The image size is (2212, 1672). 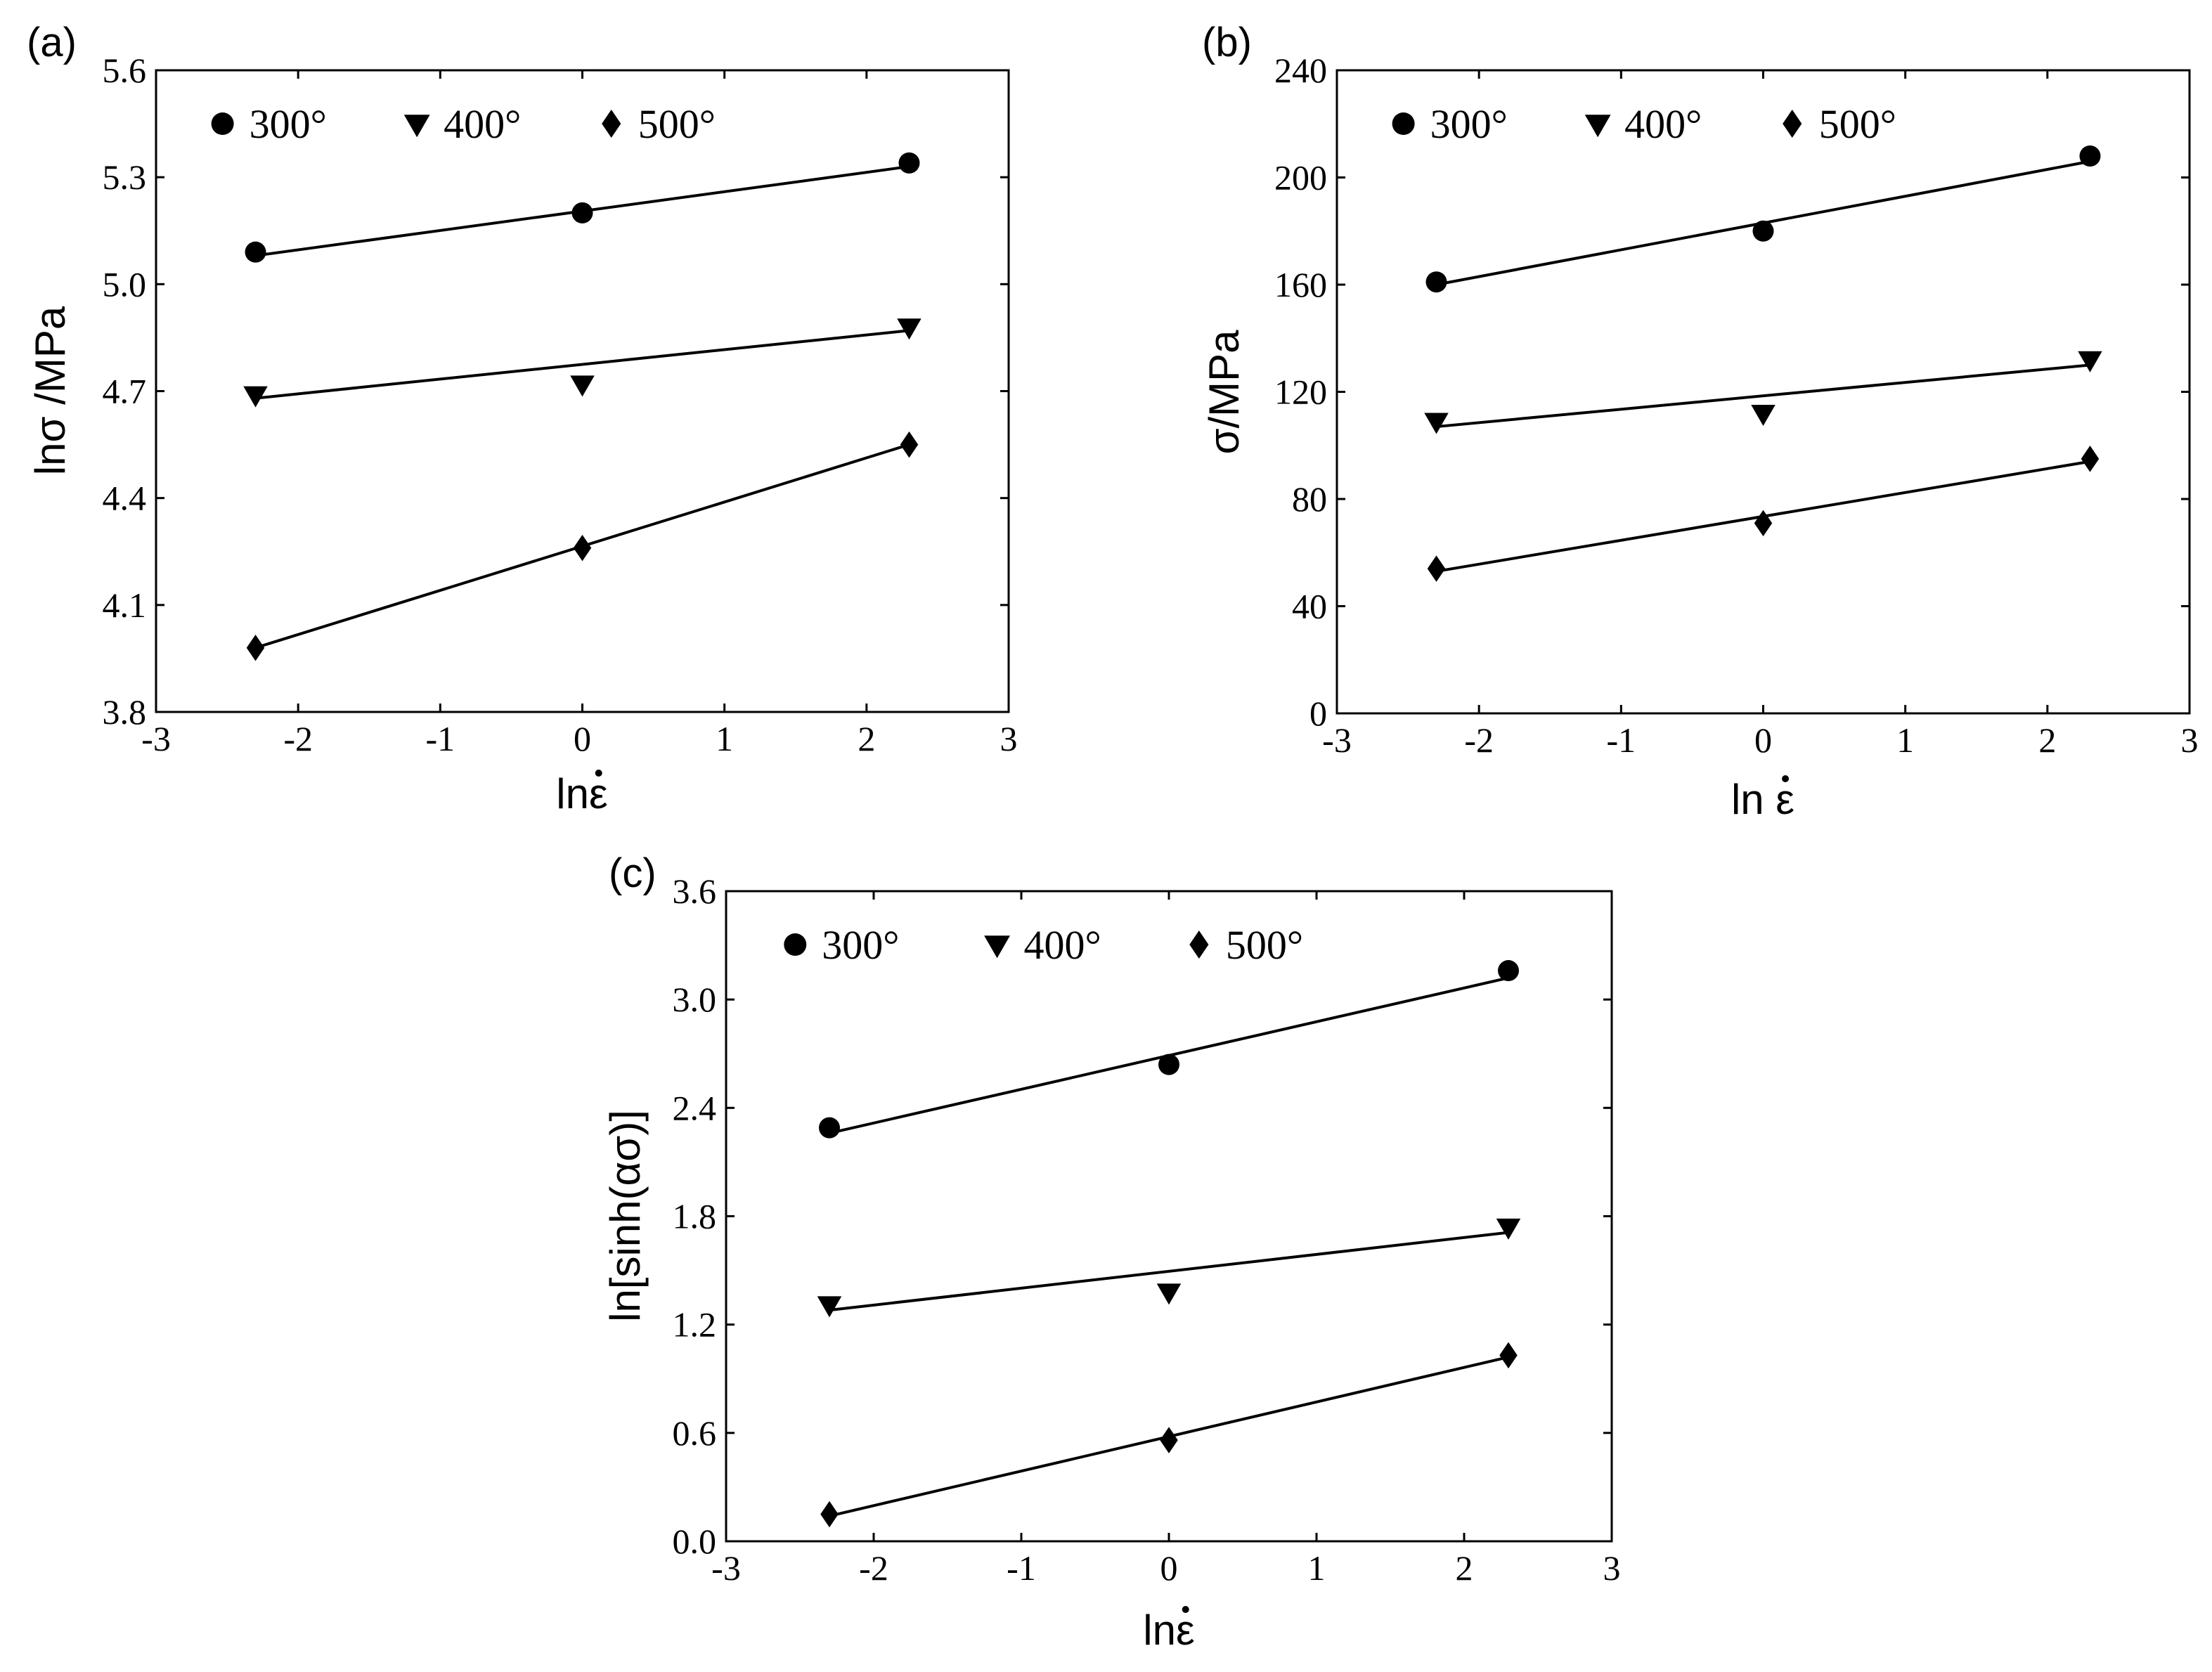 What do you see at coordinates (51, 391) in the screenshot?
I see `y-axis-label: lnσ /MPa` at bounding box center [51, 391].